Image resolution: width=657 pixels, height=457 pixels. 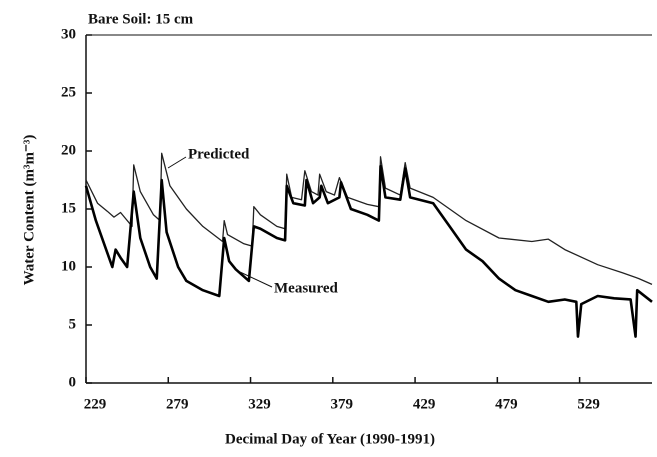 What do you see at coordinates (342, 404) in the screenshot?
I see `x-tick-label: 379` at bounding box center [342, 404].